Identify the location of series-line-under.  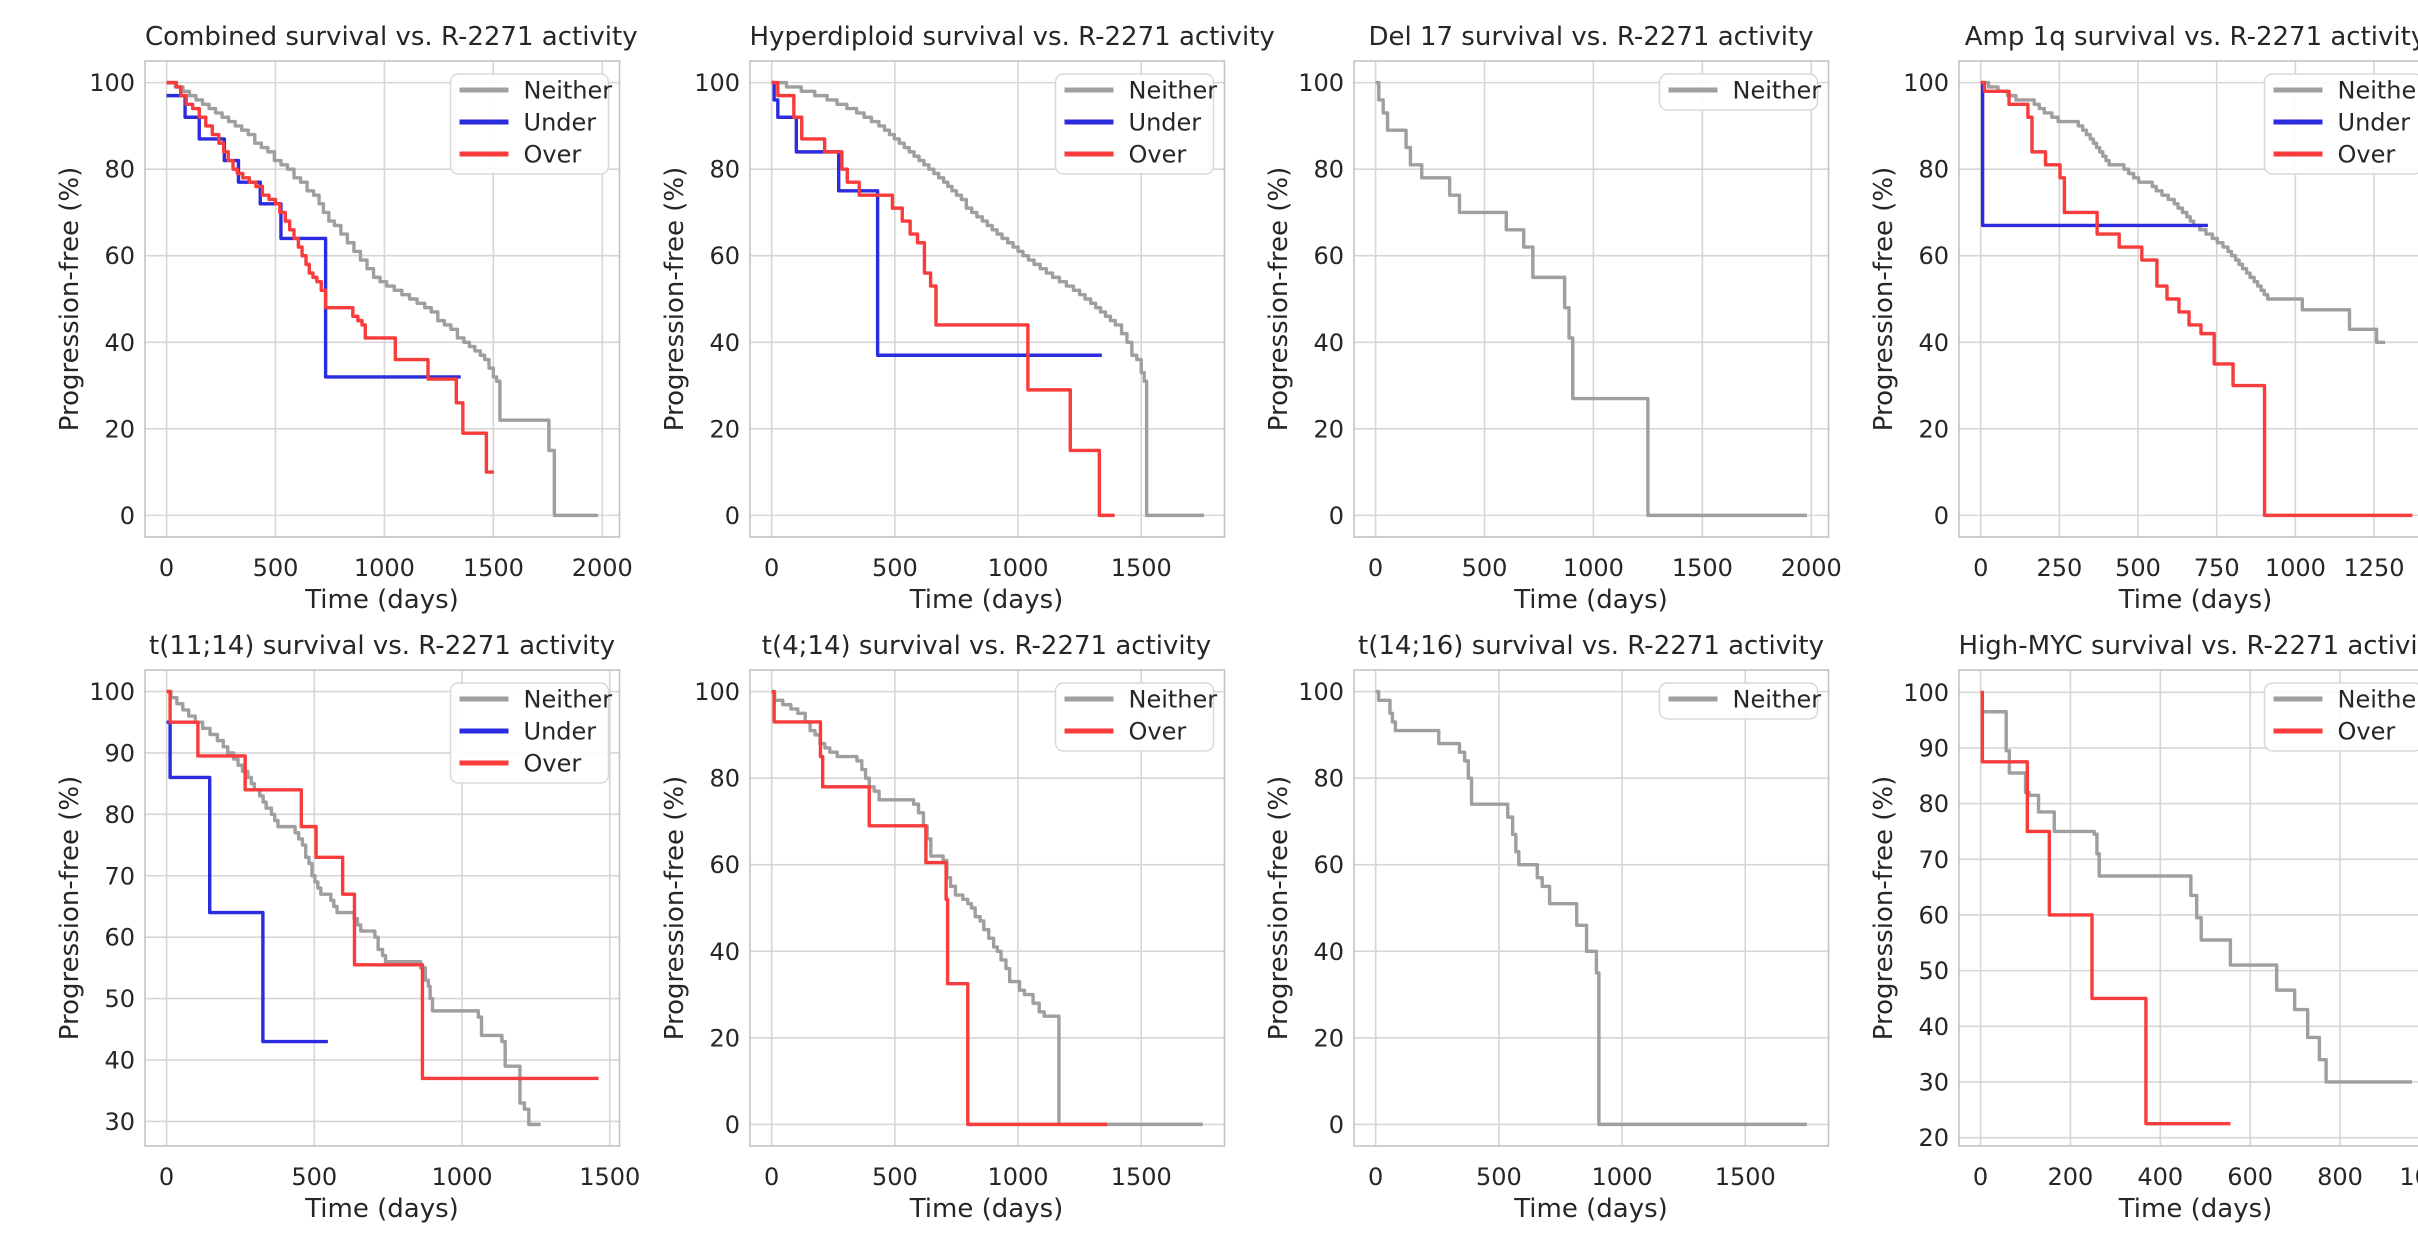
(314, 236).